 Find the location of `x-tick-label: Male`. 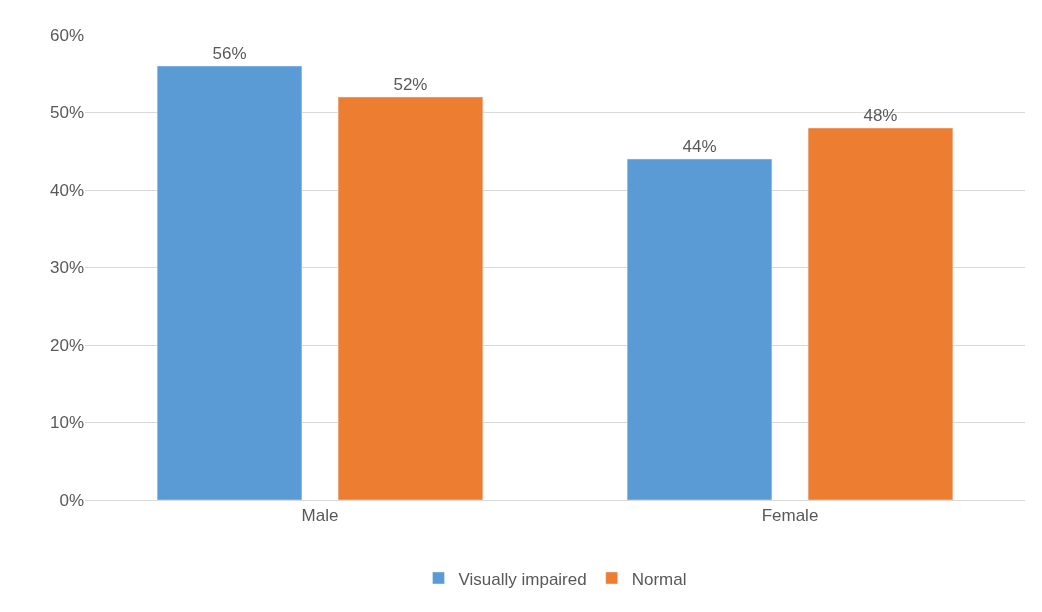

x-tick-label: Male is located at coordinates (320, 516).